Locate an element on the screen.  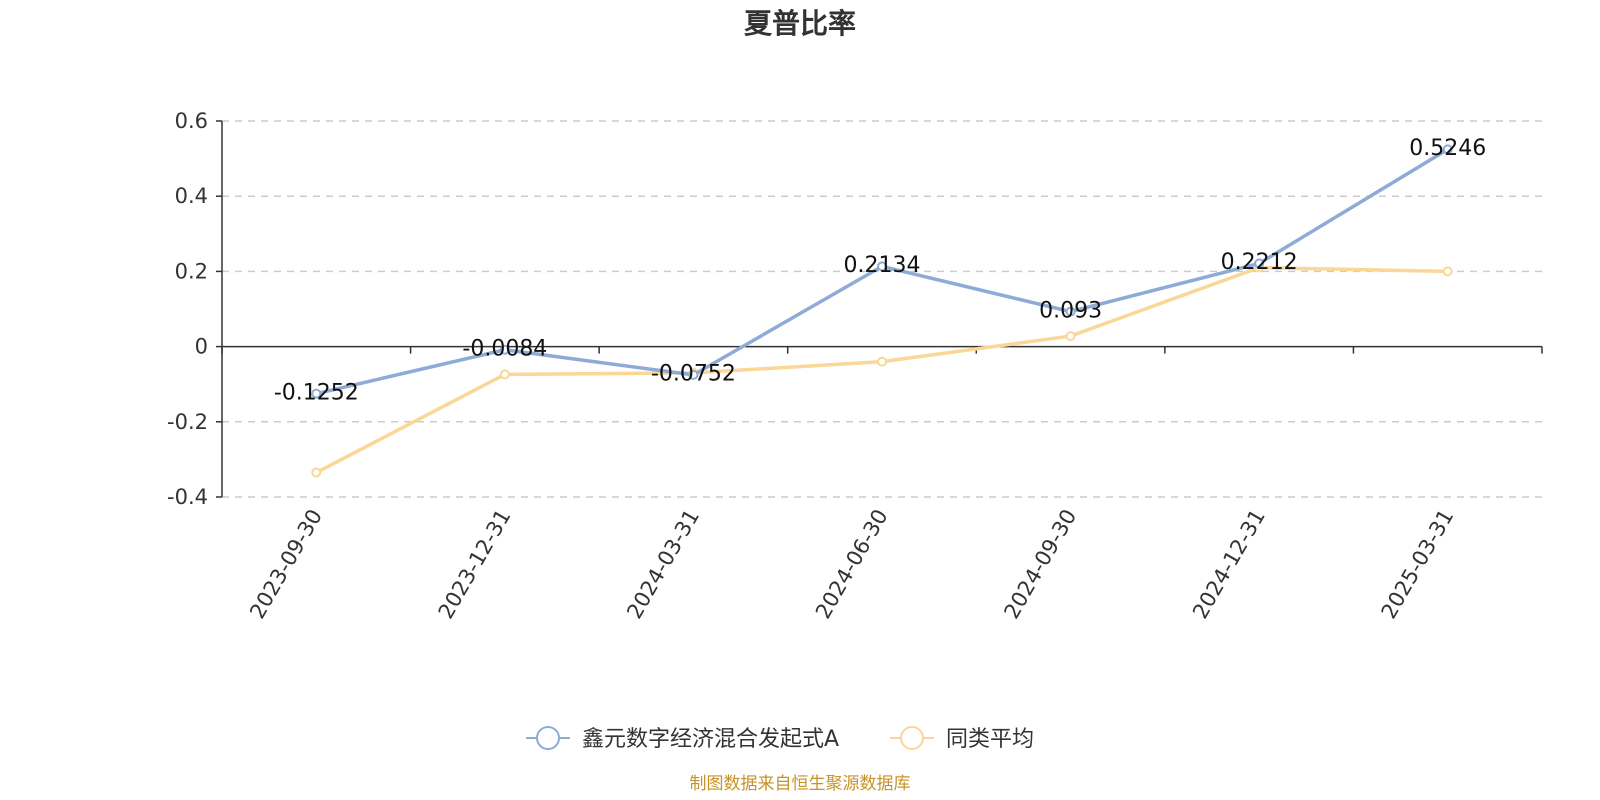
y-tick-label: 0.4 is located at coordinates (191, 196).